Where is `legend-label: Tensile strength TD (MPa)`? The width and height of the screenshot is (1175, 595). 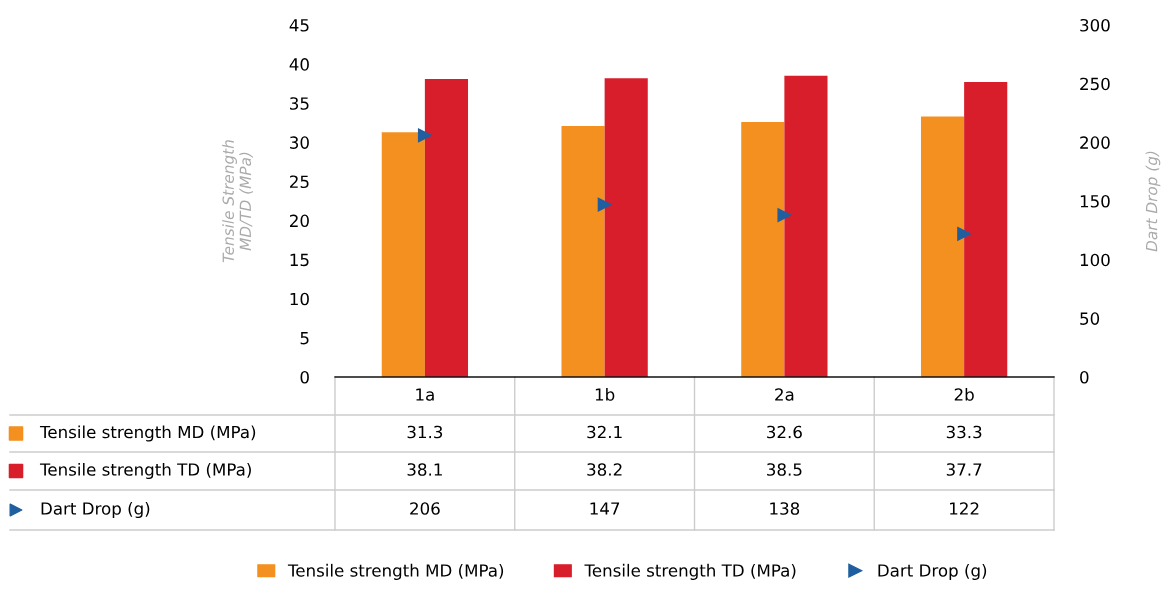
legend-label: Tensile strength TD (MPa) is located at coordinates (690, 571).